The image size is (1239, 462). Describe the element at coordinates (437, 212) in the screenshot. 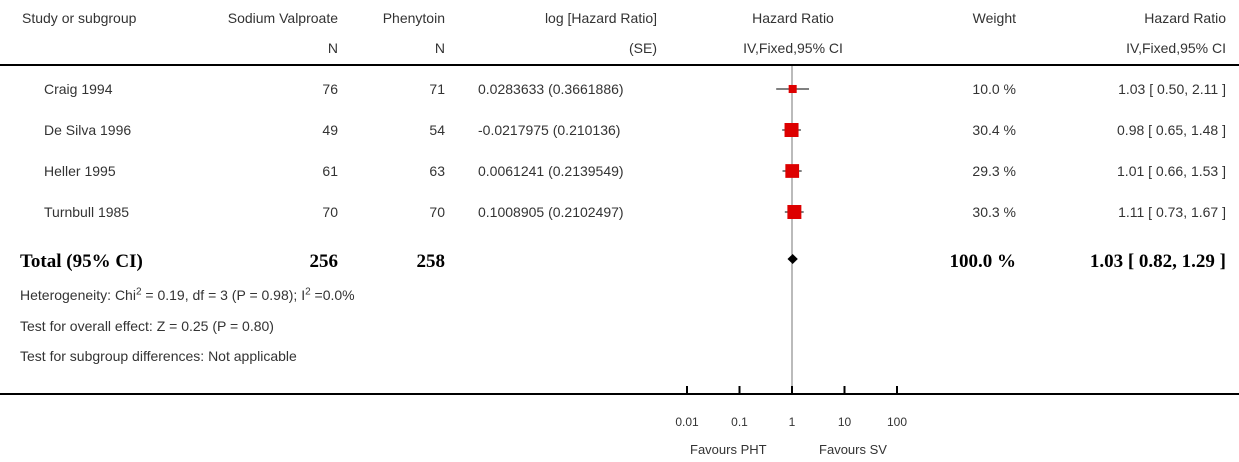

I see `group2-n: 70` at that location.